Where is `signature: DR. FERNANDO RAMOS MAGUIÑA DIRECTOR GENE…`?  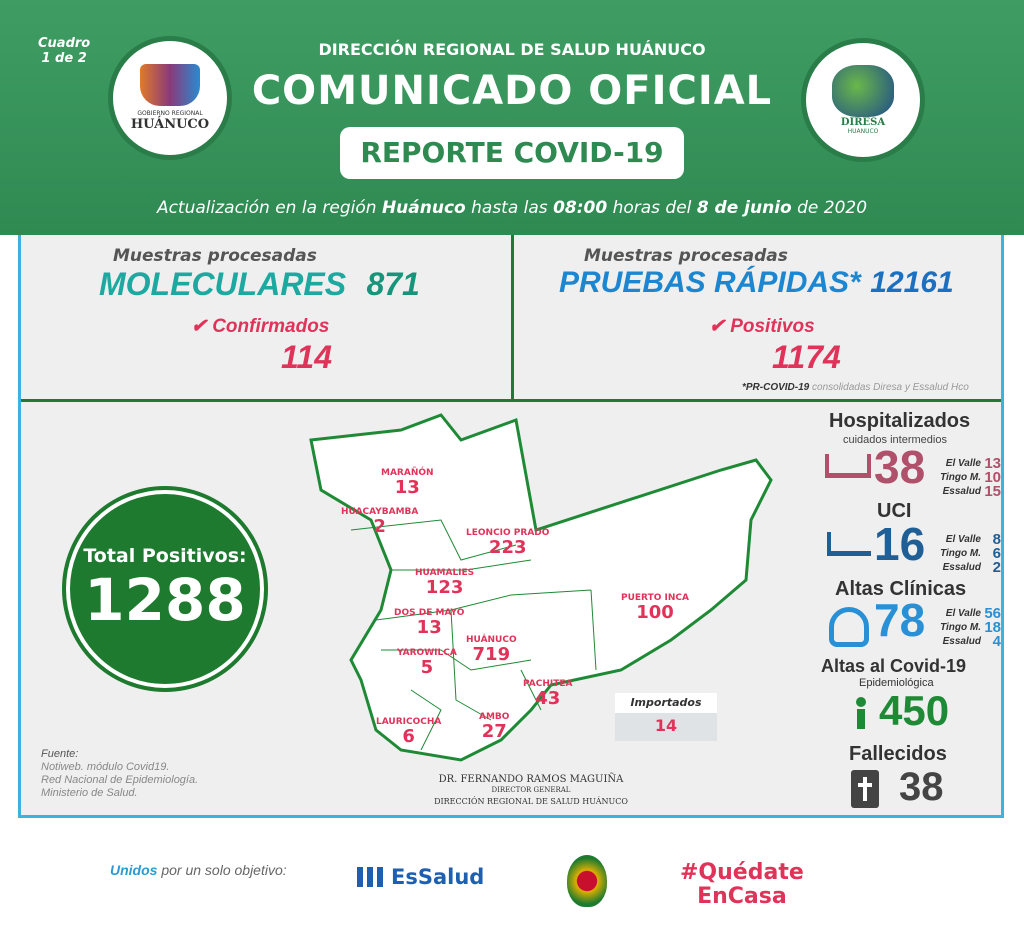 signature: DR. FERNANDO RAMOS MAGUIÑA DIRECTOR GENE… is located at coordinates (531, 790).